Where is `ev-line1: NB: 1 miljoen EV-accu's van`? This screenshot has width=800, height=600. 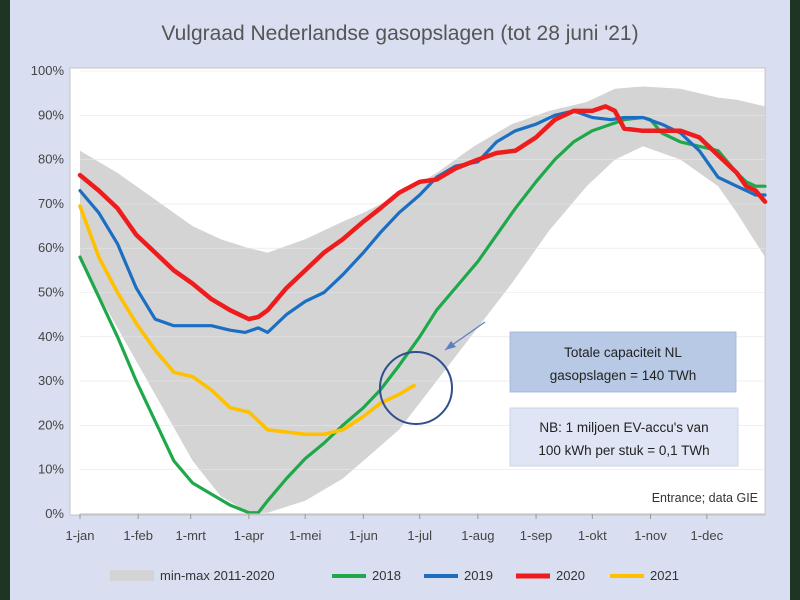
ev-line1: NB: 1 miljoen EV-accu's van is located at coordinates (623, 427).